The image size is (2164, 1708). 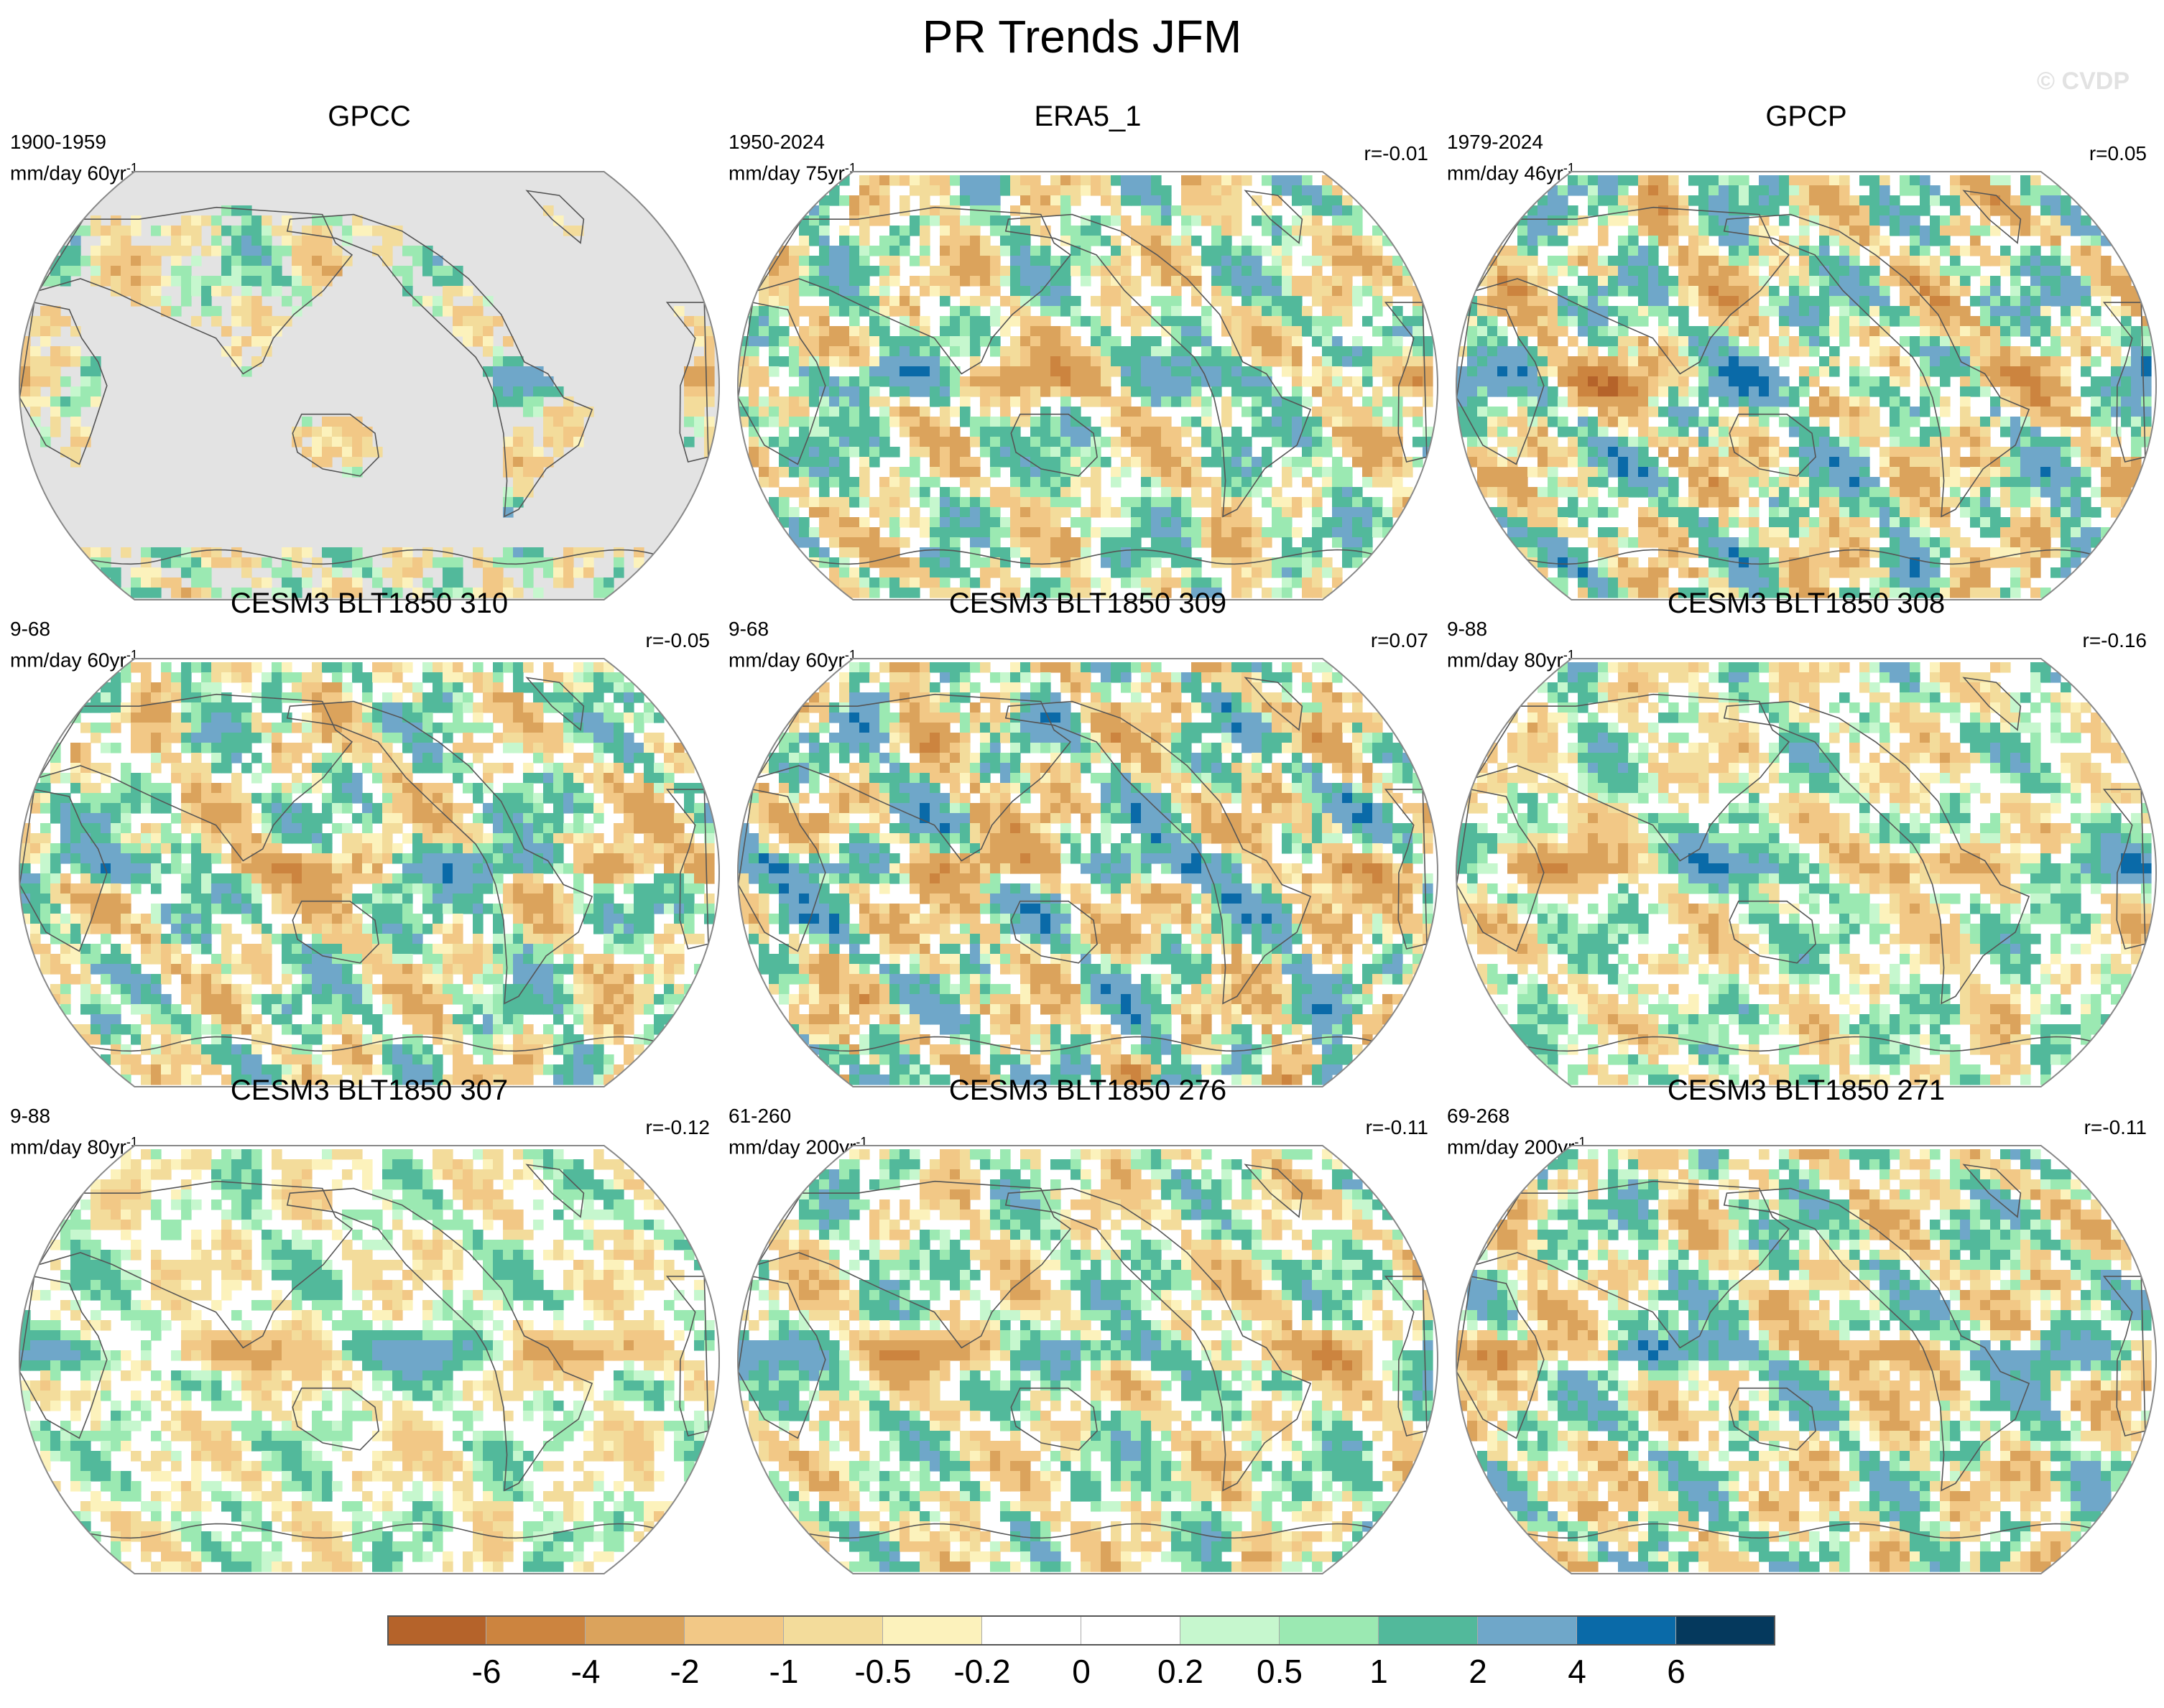 What do you see at coordinates (1088, 386) in the screenshot?
I see `trend-field` at bounding box center [1088, 386].